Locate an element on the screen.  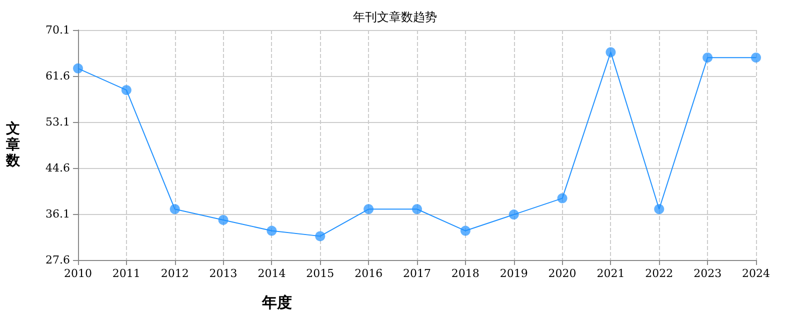
x-tick-label: 2017 is located at coordinates (417, 273).